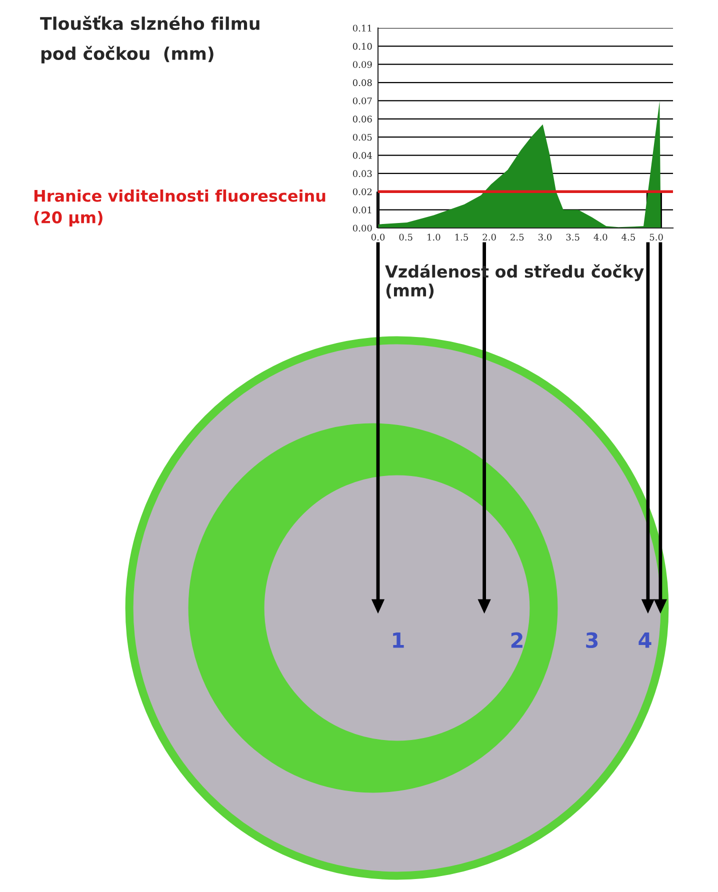  What do you see at coordinates (398, 640) in the screenshot?
I see `text: 1` at bounding box center [398, 640].